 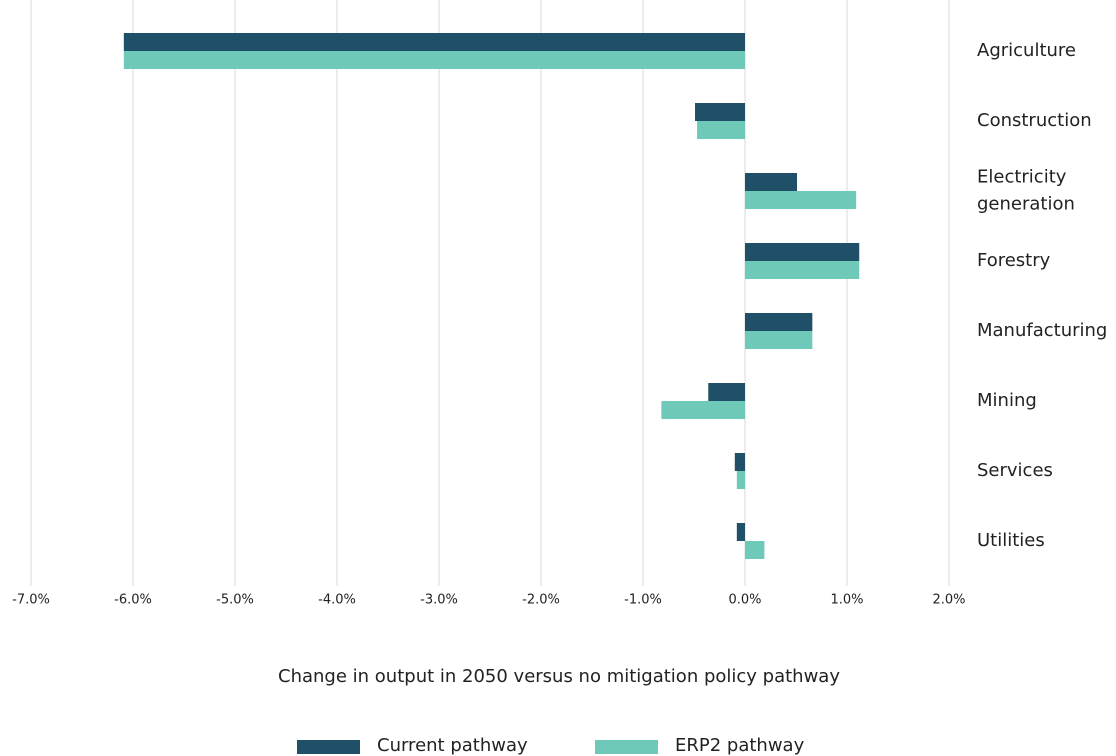 What do you see at coordinates (846, 600) in the screenshot?
I see `x-tick-label: 1.0%` at bounding box center [846, 600].